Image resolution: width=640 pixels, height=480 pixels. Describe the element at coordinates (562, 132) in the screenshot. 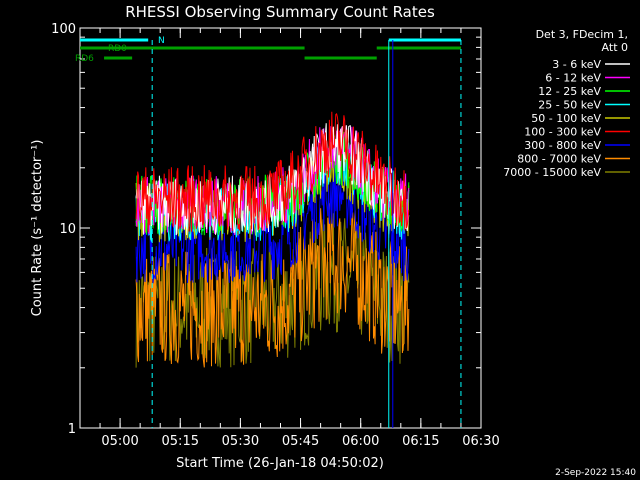

I see `legend-label: 100 - 300 keV` at that location.